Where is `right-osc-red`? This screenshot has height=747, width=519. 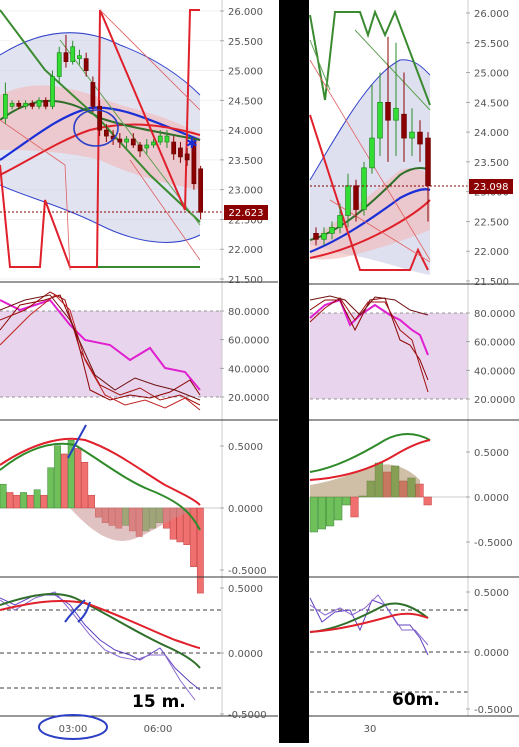
right-osc-red is located at coordinates (369, 622).